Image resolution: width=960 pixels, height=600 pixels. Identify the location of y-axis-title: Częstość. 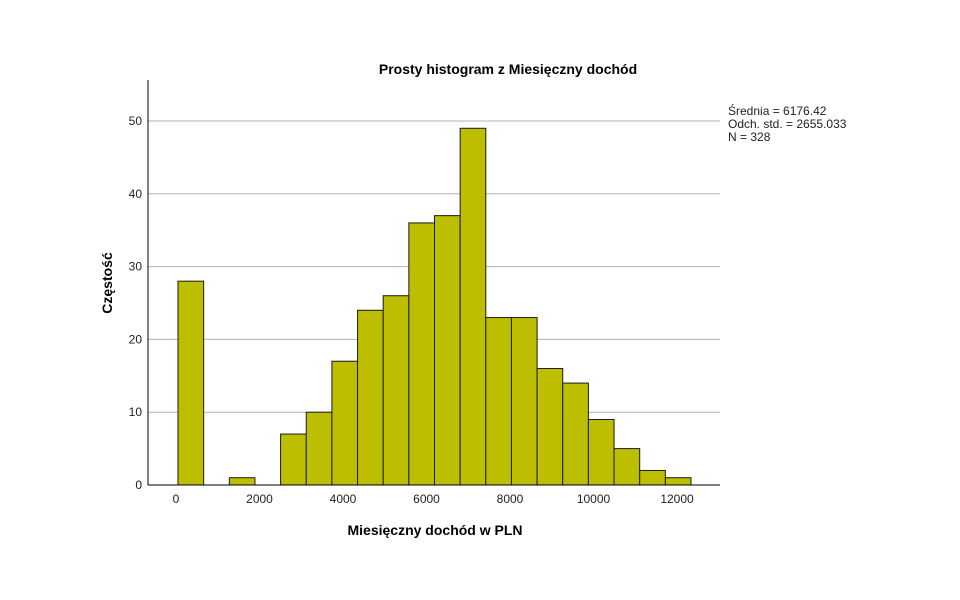
(107, 283).